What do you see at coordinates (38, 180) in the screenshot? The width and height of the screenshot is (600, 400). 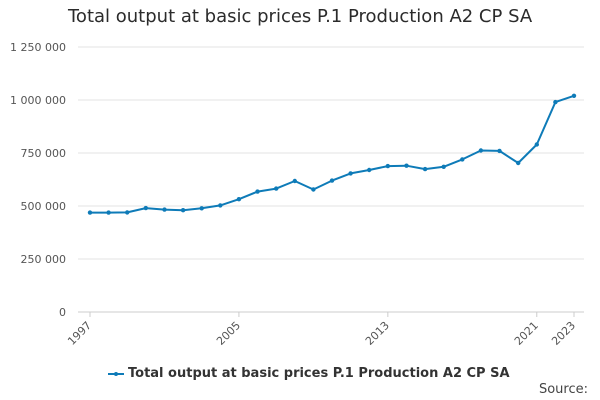 I see `y-tick-labels: 0 250 000 500 000 750 000 1 000 000 1 250 000` at bounding box center [38, 180].